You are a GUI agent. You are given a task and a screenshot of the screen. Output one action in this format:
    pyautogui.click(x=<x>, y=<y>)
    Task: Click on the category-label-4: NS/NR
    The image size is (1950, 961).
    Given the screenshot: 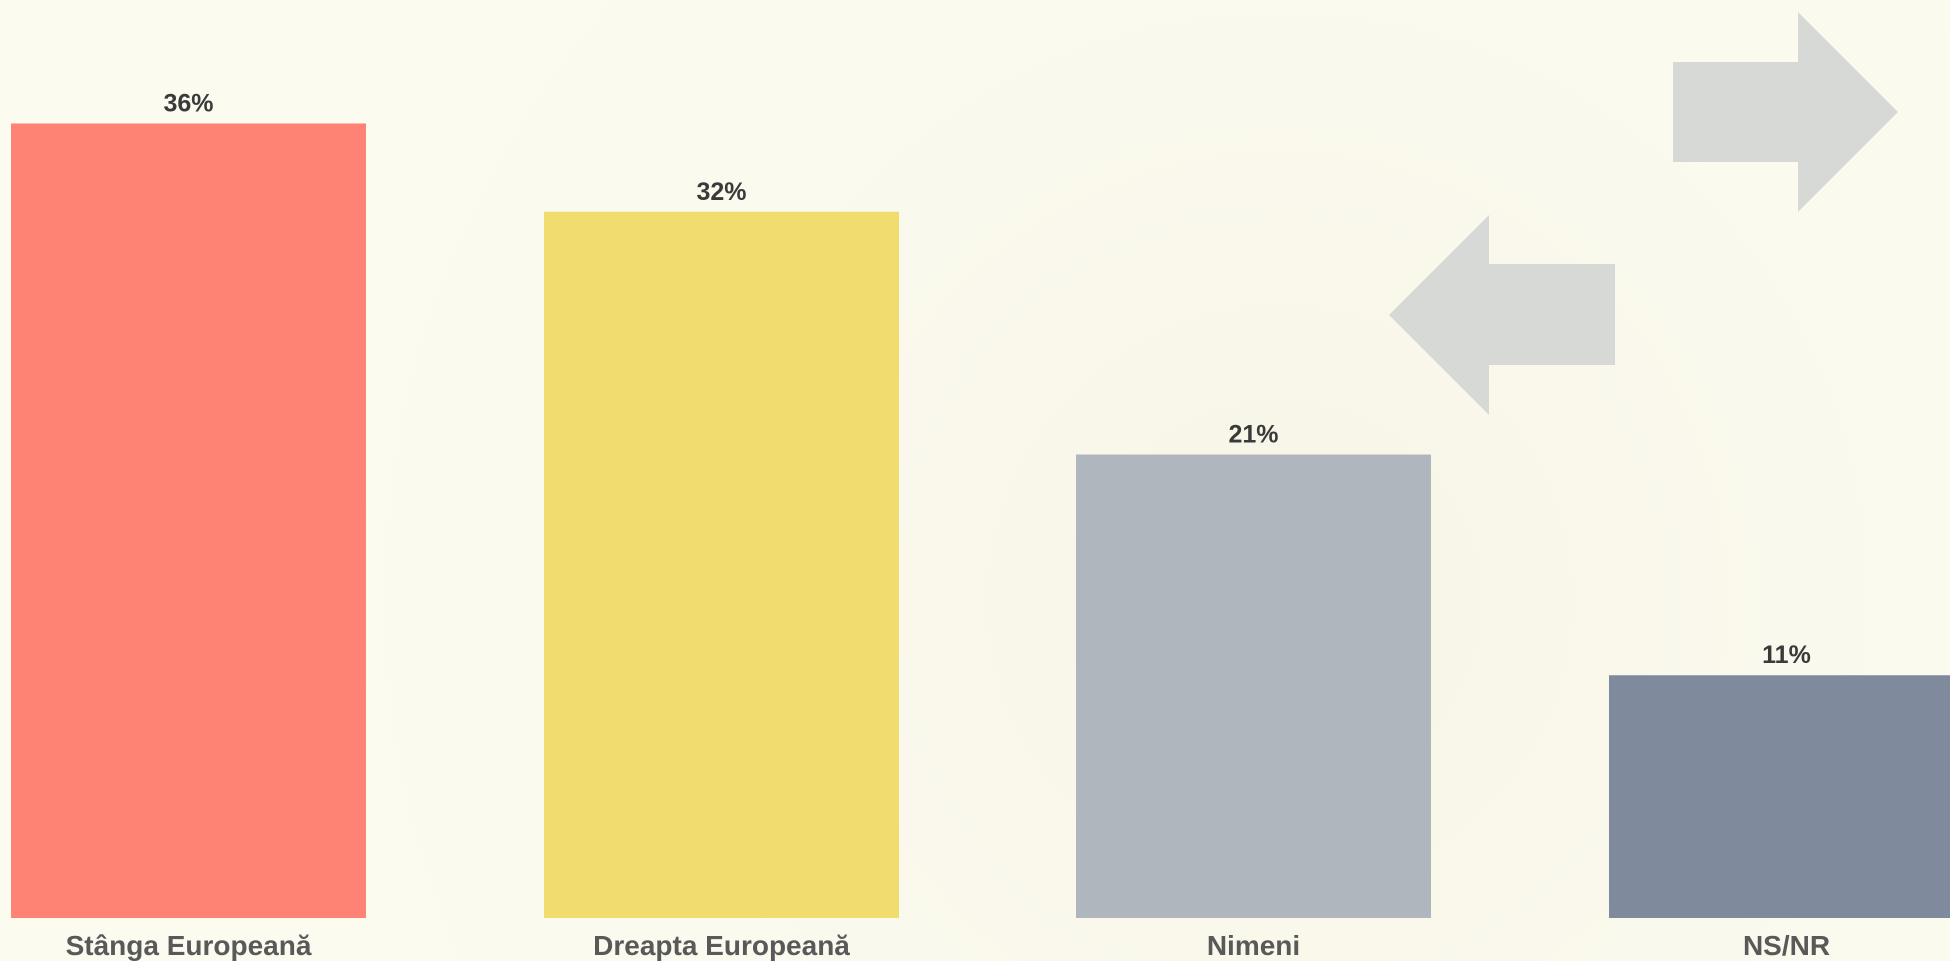 What is the action you would take?
    pyautogui.click(x=1786, y=945)
    